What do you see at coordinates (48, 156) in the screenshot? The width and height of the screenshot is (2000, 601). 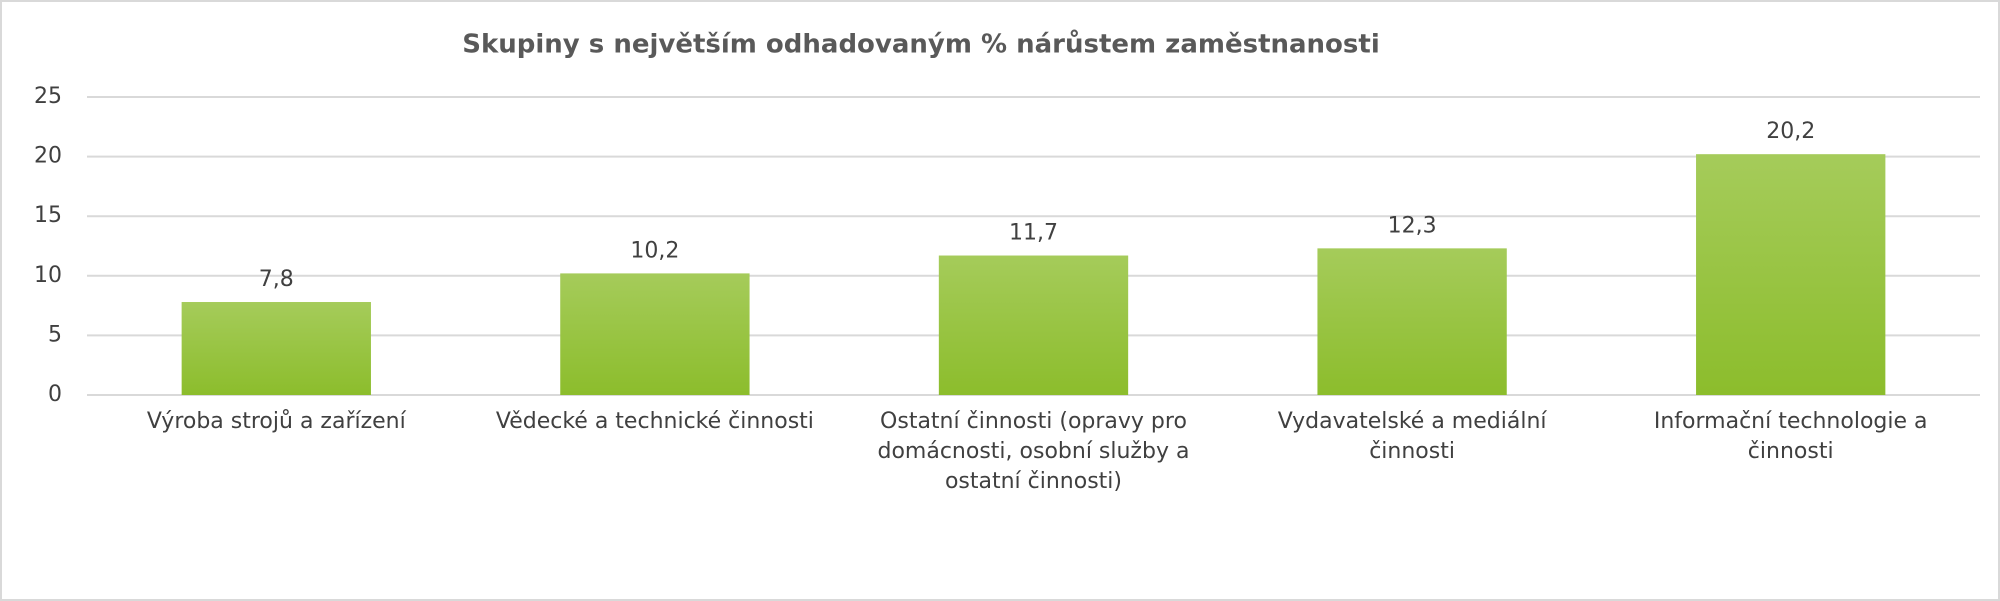 I see `y-tick-label: 20` at bounding box center [48, 156].